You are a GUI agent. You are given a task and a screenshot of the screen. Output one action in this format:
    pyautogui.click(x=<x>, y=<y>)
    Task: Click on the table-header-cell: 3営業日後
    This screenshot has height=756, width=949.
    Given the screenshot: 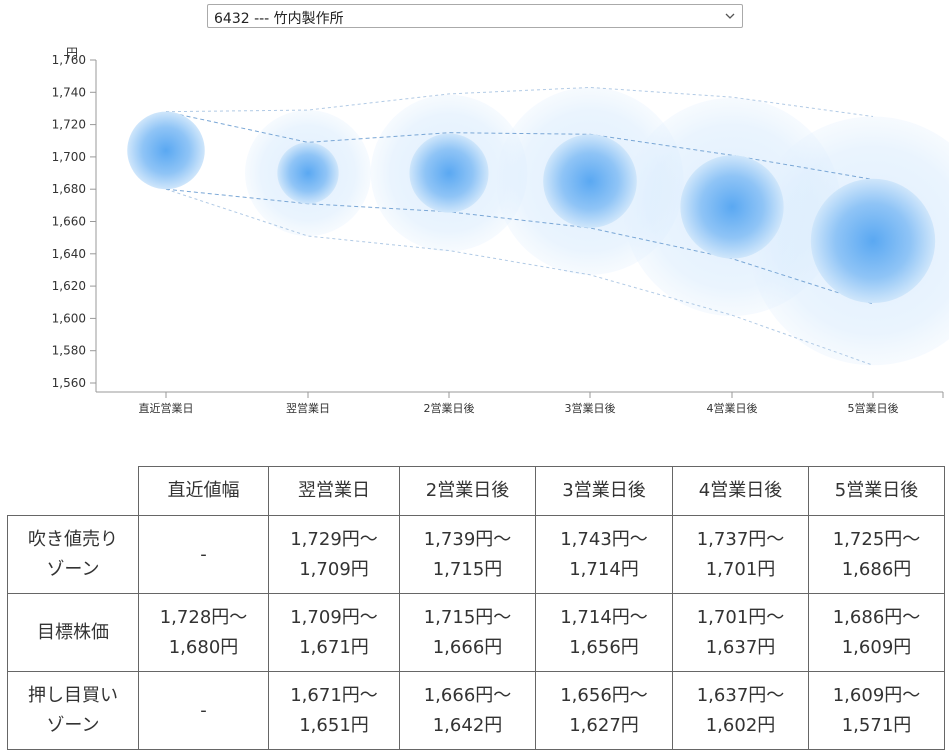 What is the action you would take?
    pyautogui.click(x=604, y=491)
    